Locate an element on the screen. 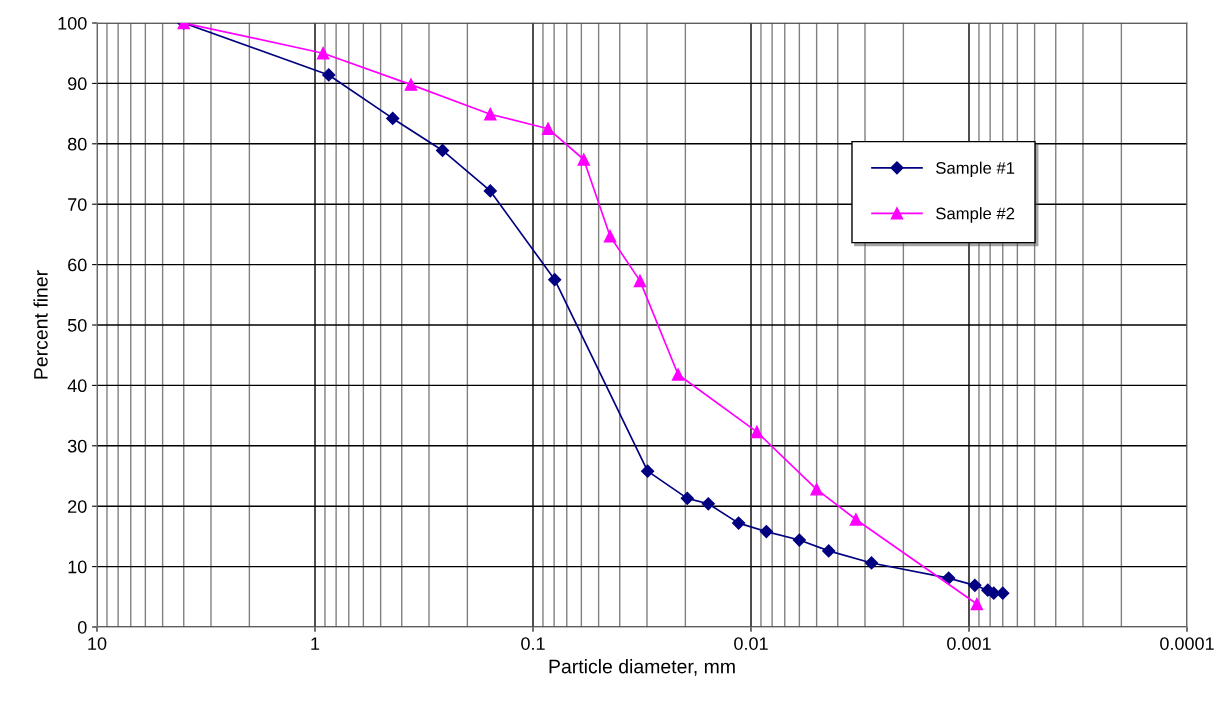 This screenshot has width=1218, height=711. y-tick-label: 10 is located at coordinates (77, 567).